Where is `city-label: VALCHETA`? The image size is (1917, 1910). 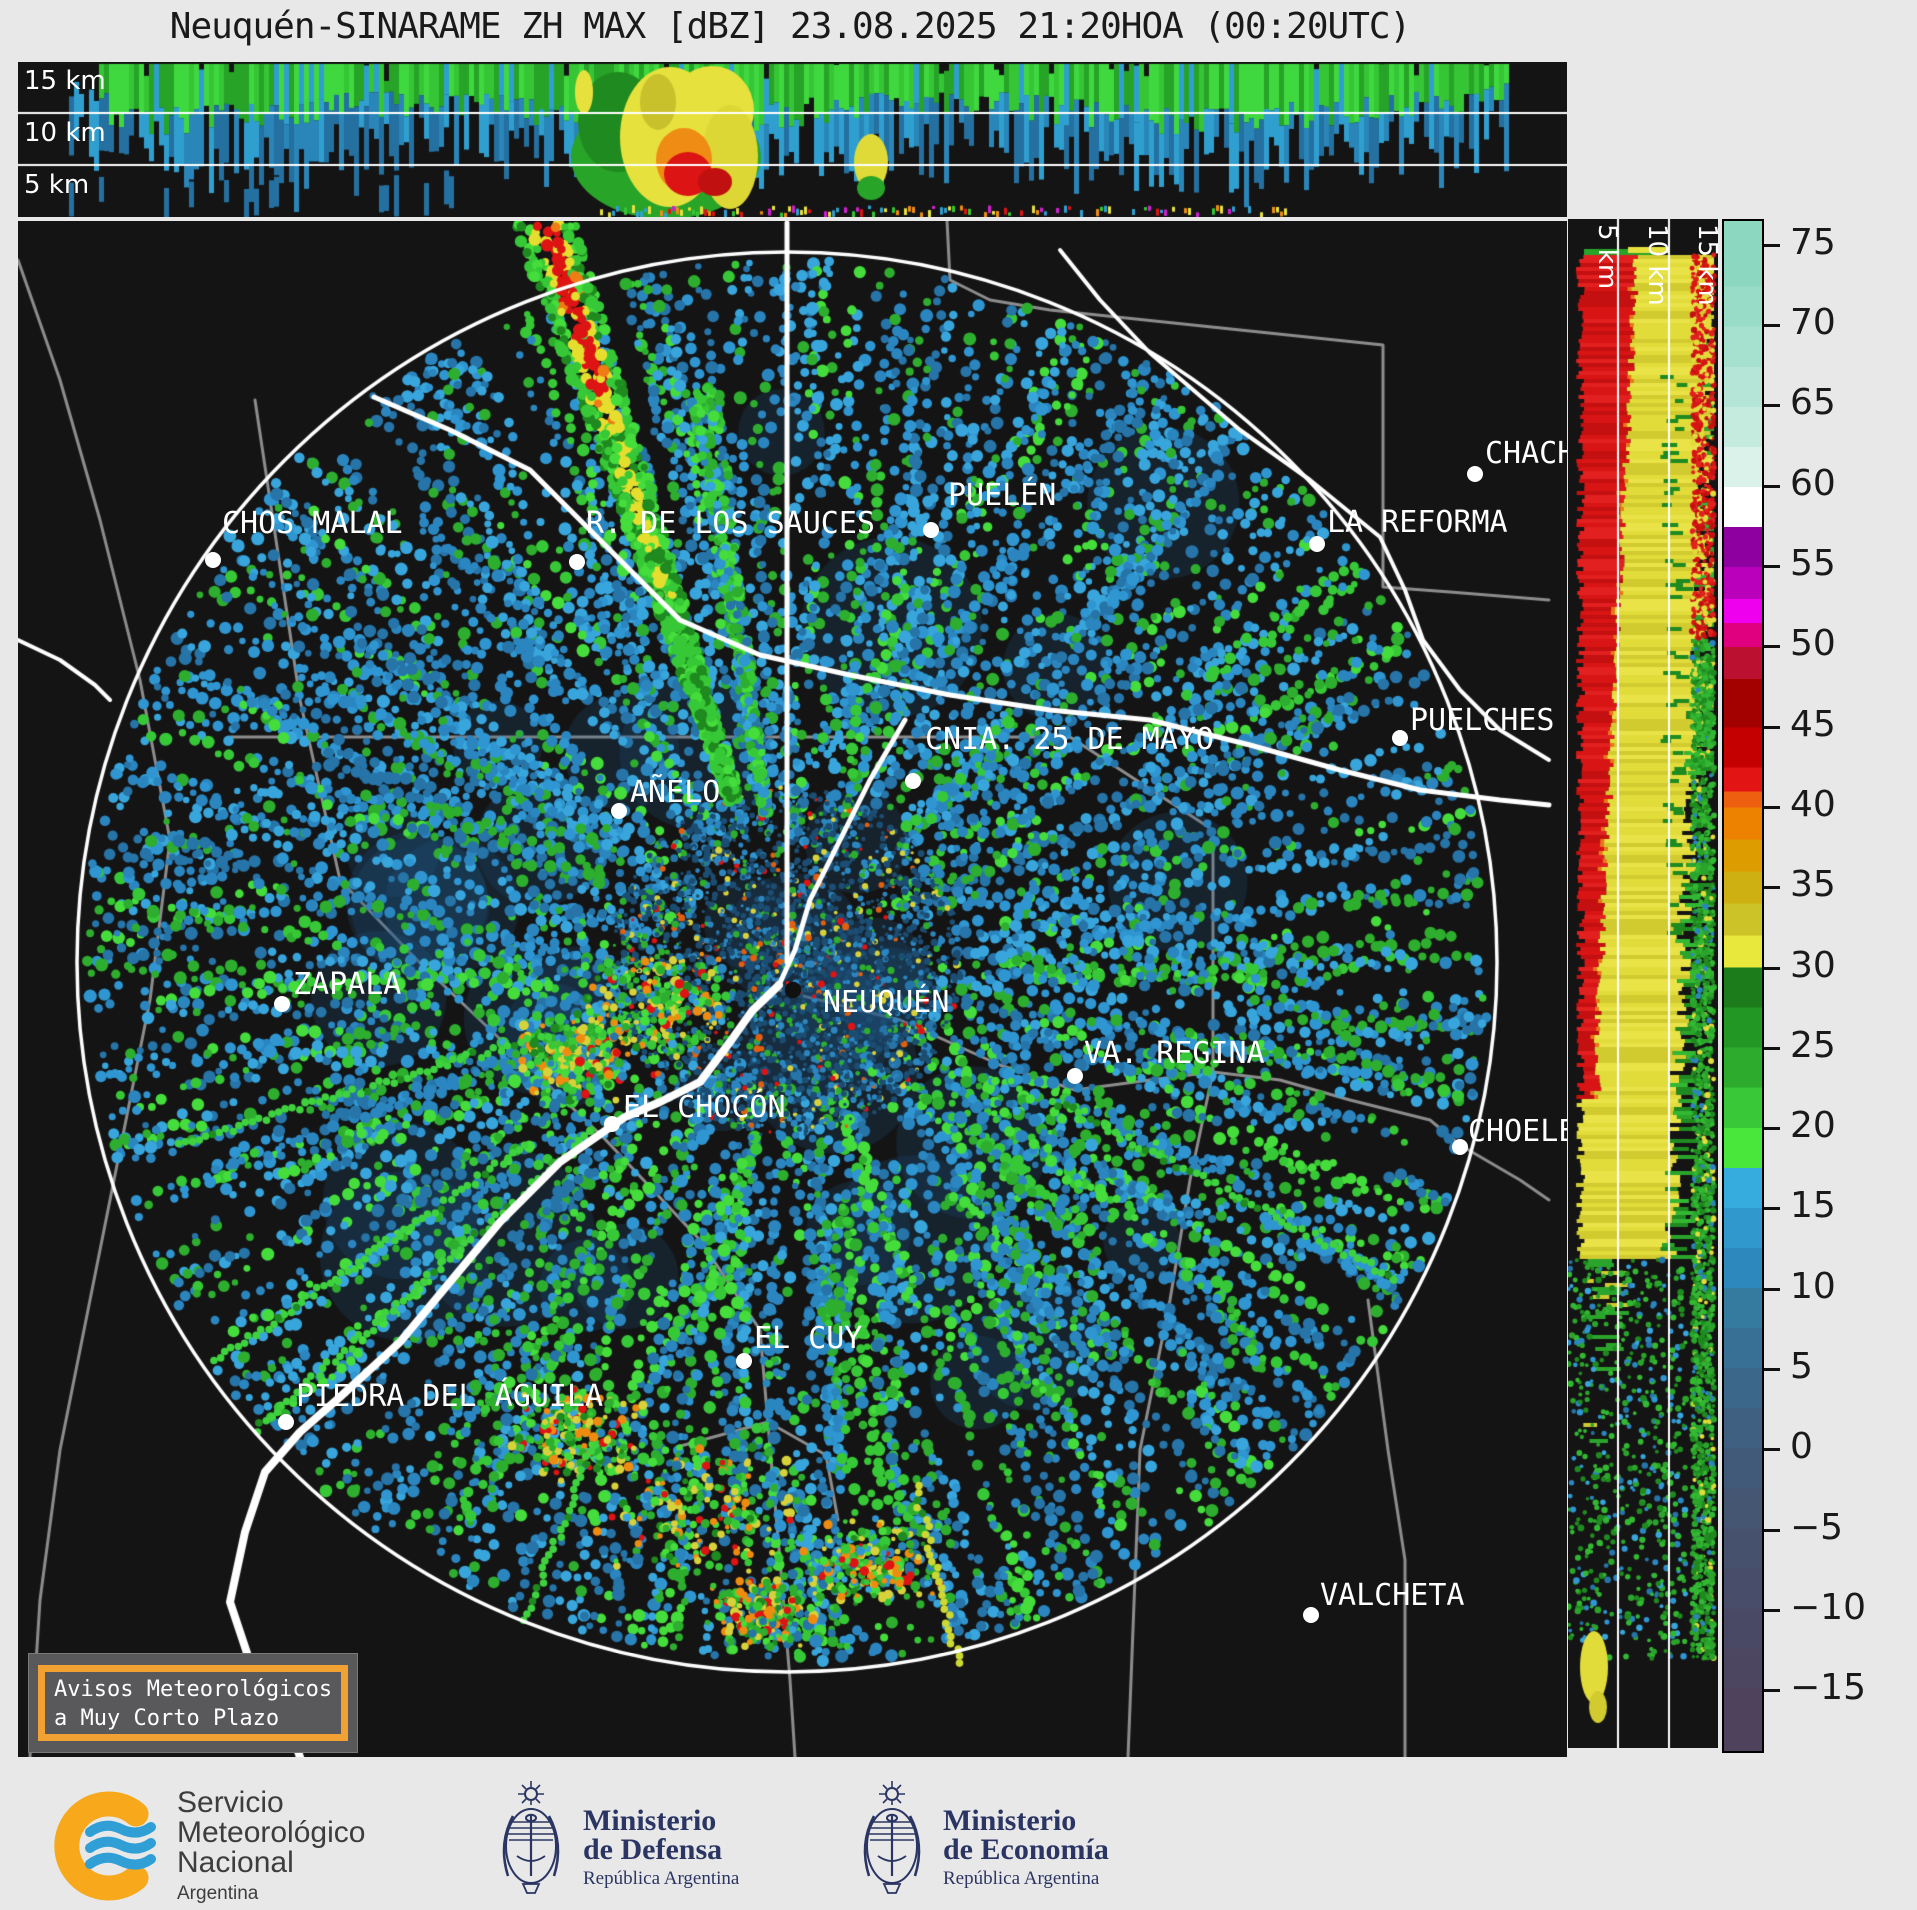
city-label: VALCHETA is located at coordinates (1392, 1595).